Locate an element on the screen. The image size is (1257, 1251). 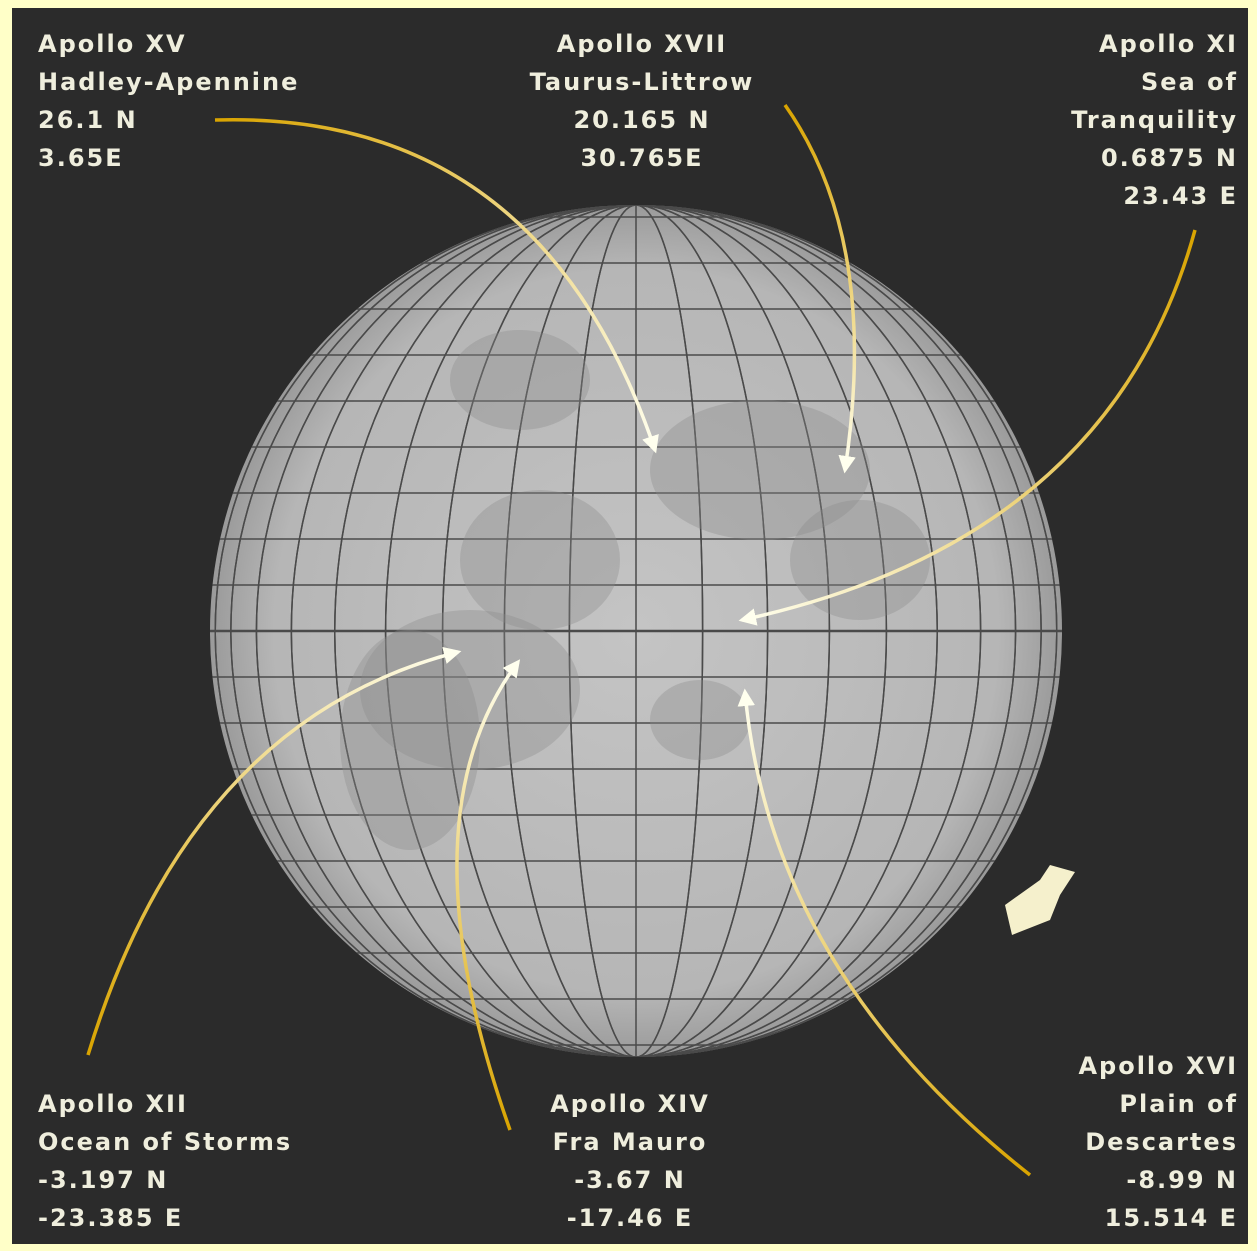
longitude: -23.385 E is located at coordinates (110, 1218).